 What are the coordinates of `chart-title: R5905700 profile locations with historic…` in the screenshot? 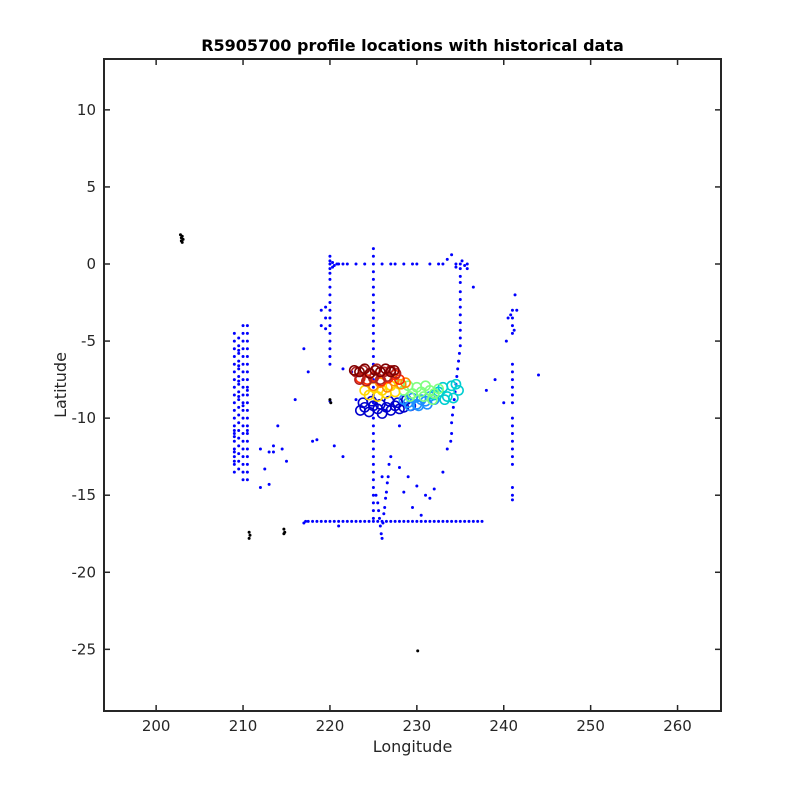 It's located at (412, 45).